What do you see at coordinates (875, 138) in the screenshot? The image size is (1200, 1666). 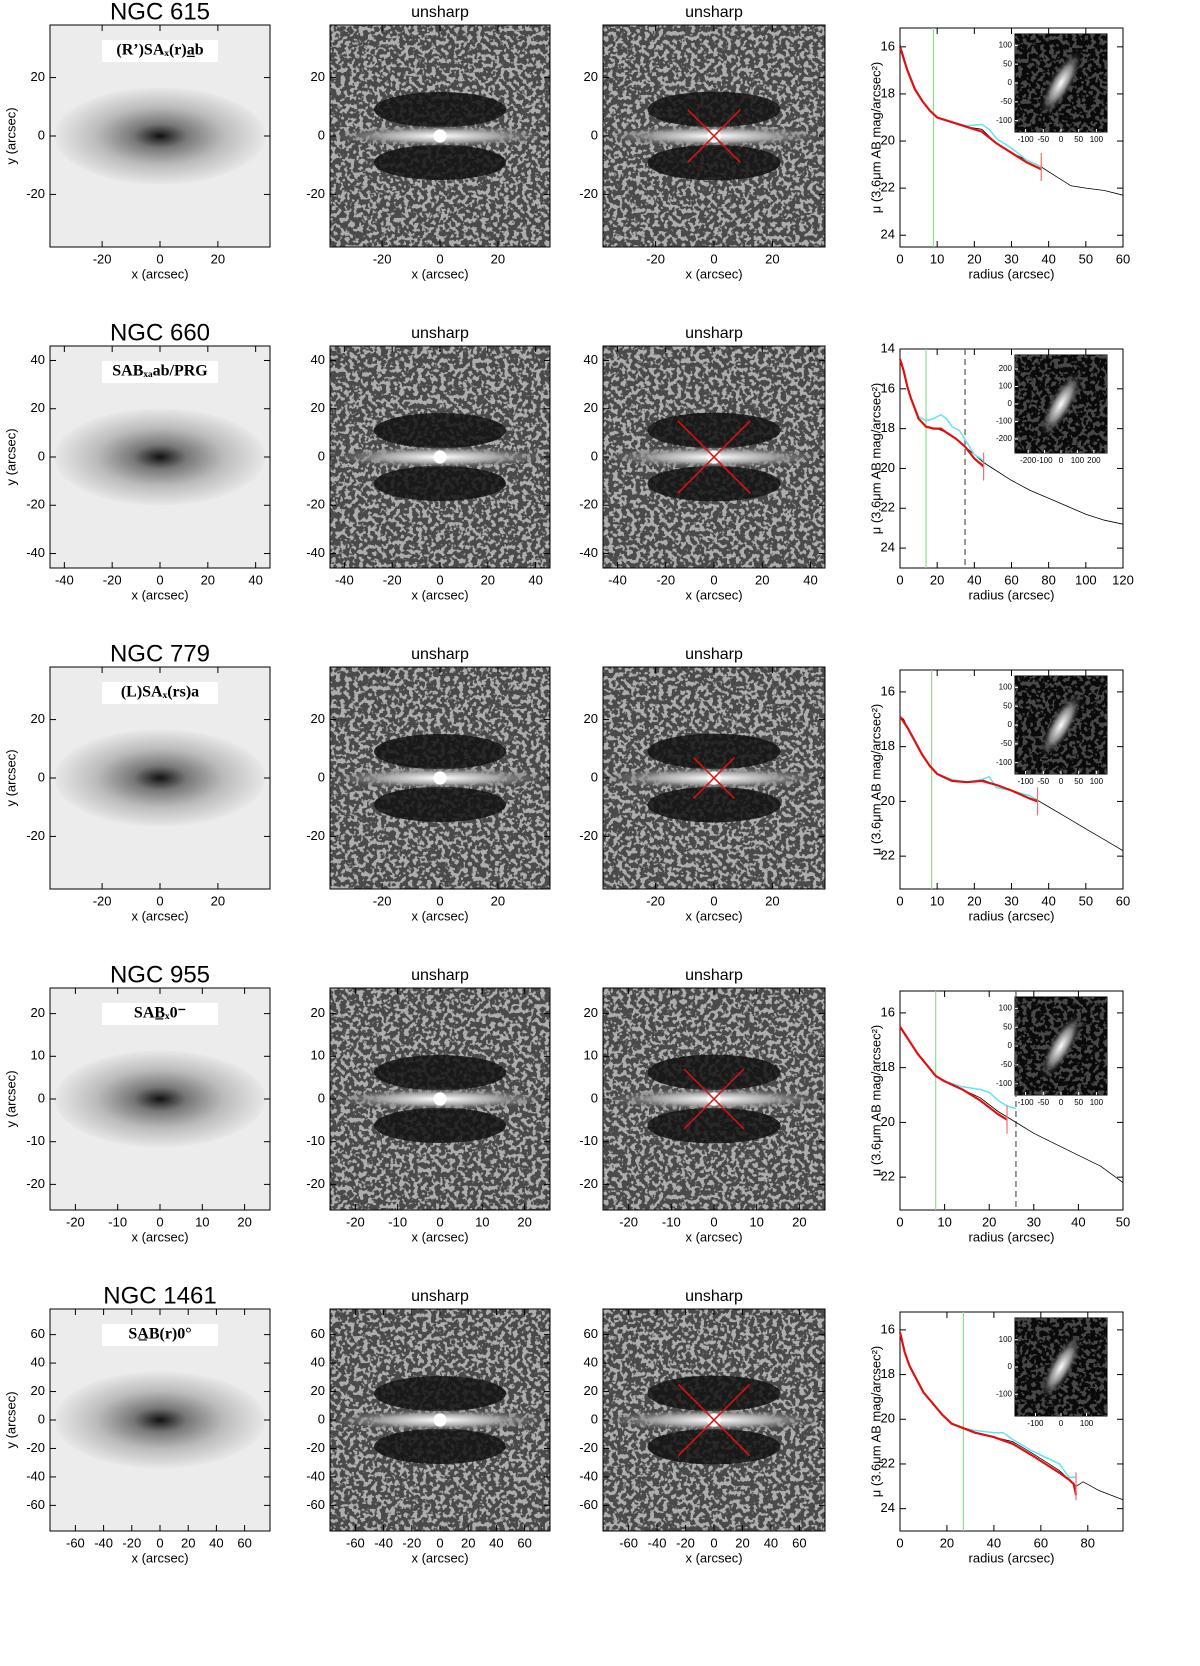 I see `y-axis-label: μ (3.6μm AB mag/arcsec²)` at bounding box center [875, 138].